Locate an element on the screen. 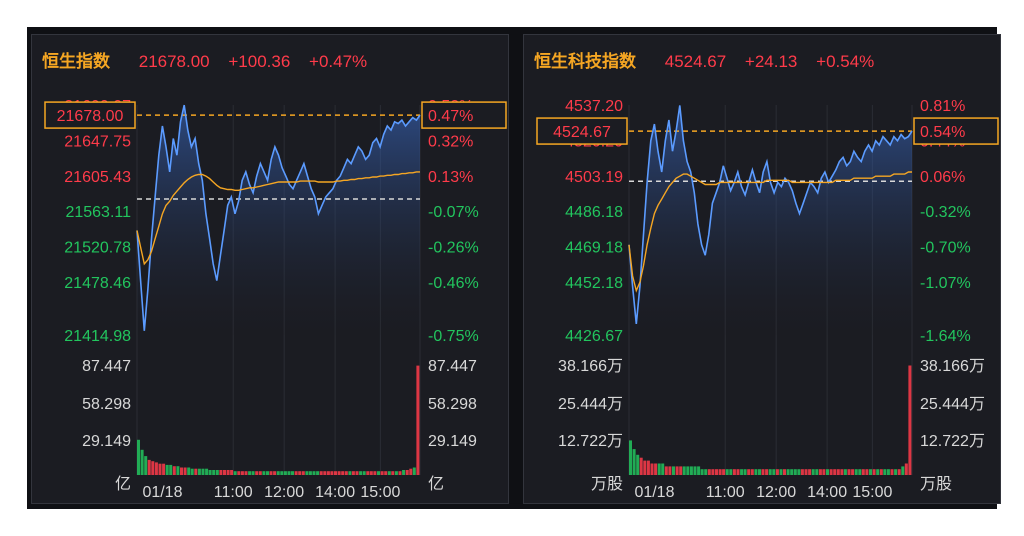 Image resolution: width=1024 pixels, height=536 pixels. y-tick-label: 21414.98 is located at coordinates (97, 336).